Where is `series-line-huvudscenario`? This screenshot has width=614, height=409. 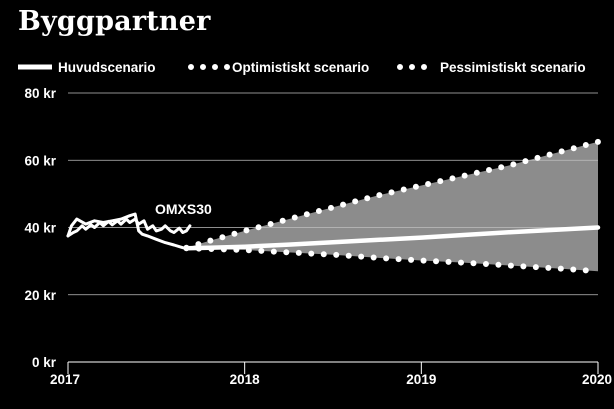 series-line-huvudscenario is located at coordinates (392, 238).